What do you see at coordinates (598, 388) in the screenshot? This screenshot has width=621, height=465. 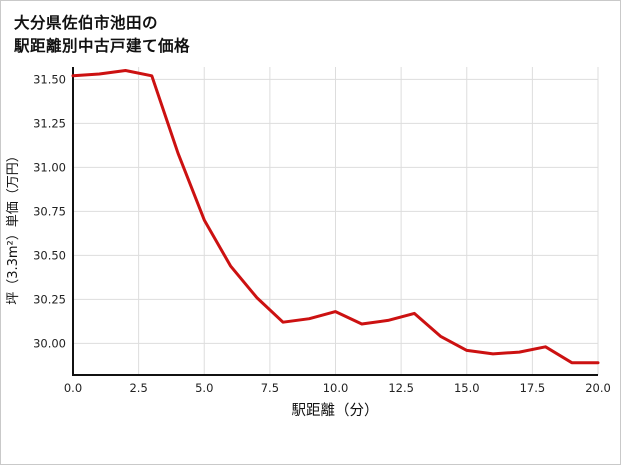 I see `x-tick-label: 20.0` at bounding box center [598, 388].